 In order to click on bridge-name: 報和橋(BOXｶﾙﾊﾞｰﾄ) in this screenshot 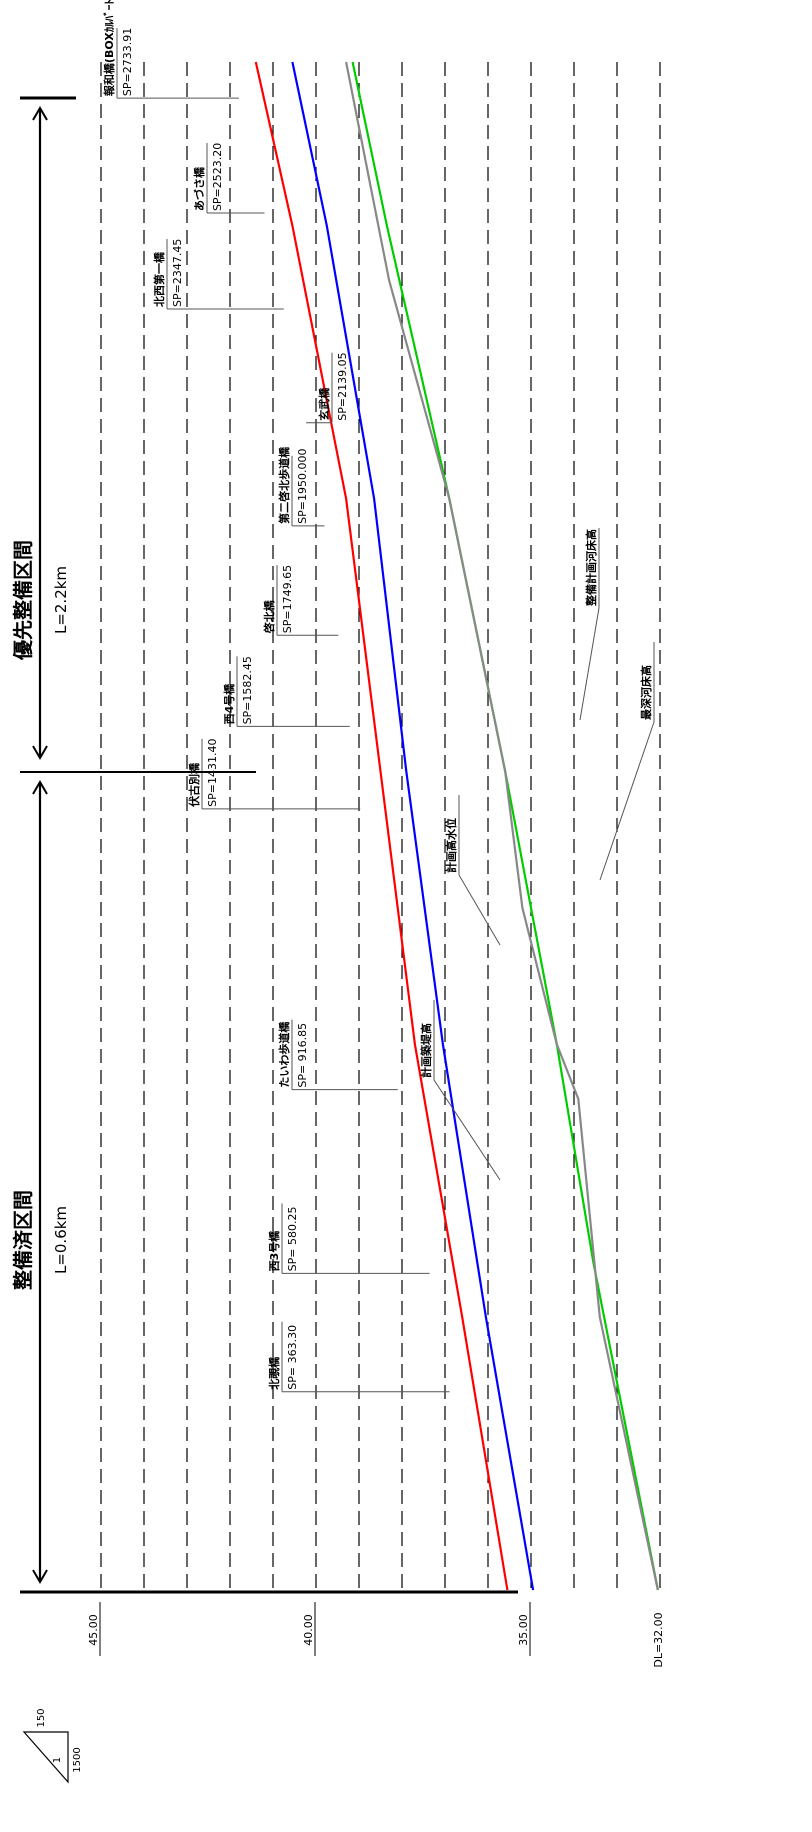, I will do `click(109, 48)`.